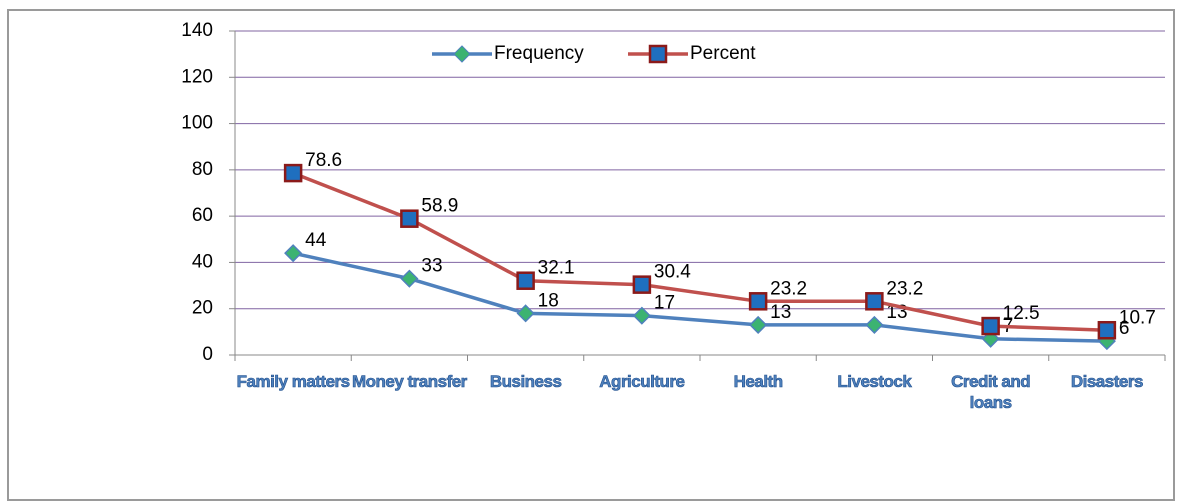 The image size is (1181, 504). I want to click on data-label: 18, so click(548, 300).